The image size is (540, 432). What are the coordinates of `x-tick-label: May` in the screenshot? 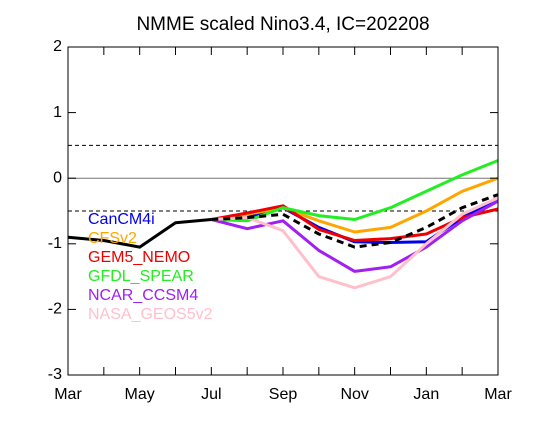 It's located at (140, 394).